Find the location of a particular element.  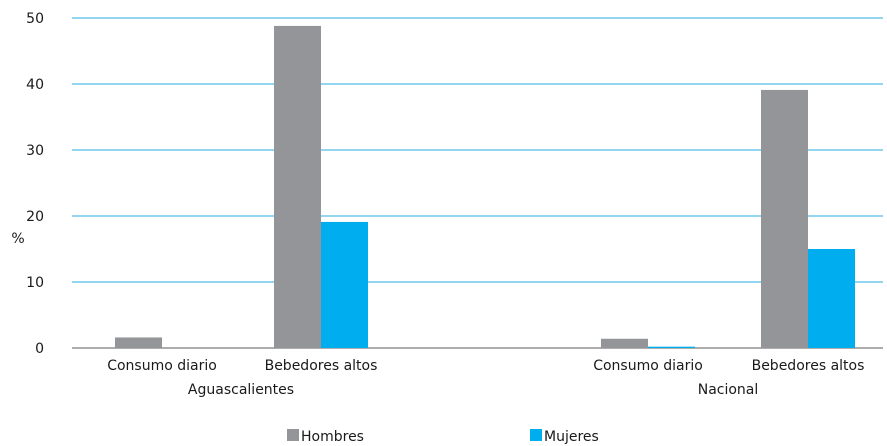

legend-label-mujeres: Mujeres is located at coordinates (571, 437).